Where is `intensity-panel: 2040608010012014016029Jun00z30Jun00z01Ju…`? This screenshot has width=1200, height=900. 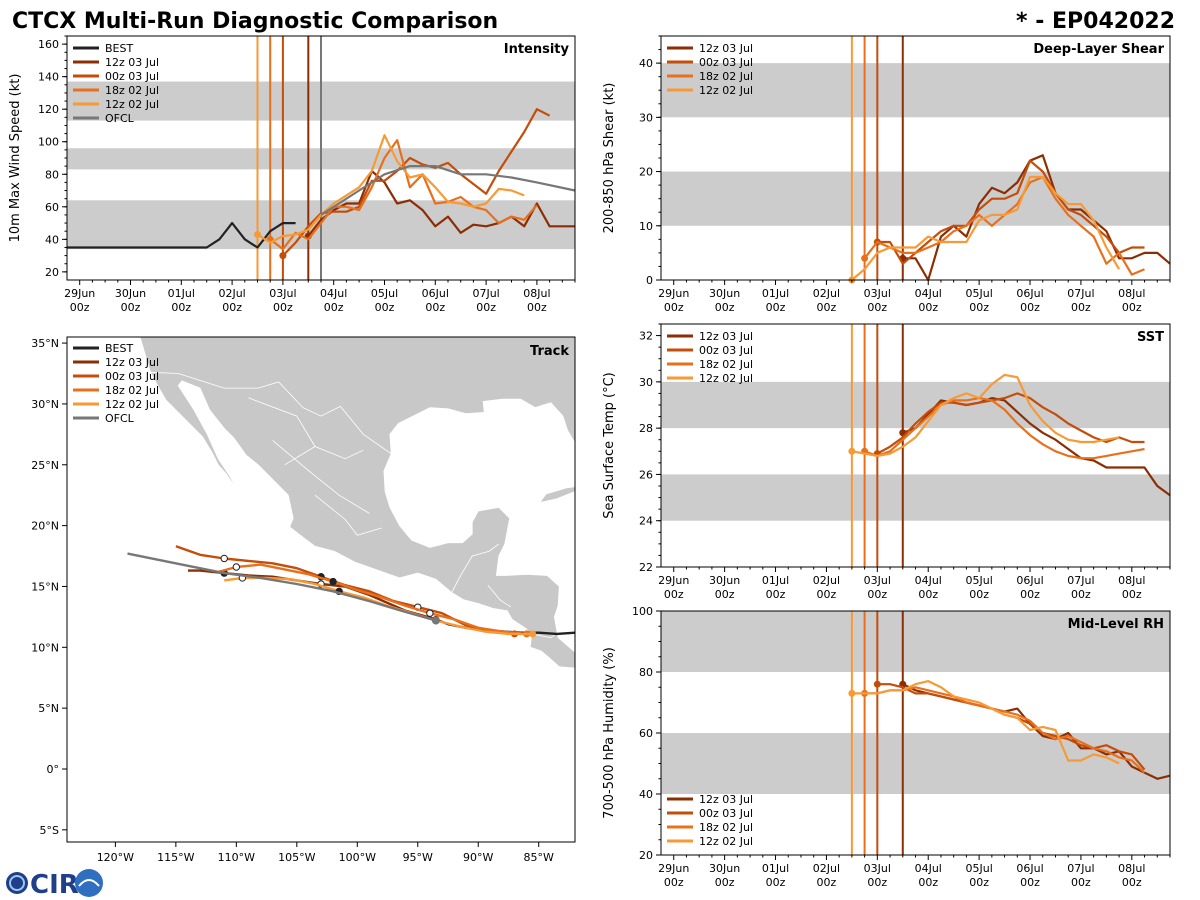
intensity-panel: 2040608010012014016029Jun00z30Jun00z01Ju… is located at coordinates (292, 174).